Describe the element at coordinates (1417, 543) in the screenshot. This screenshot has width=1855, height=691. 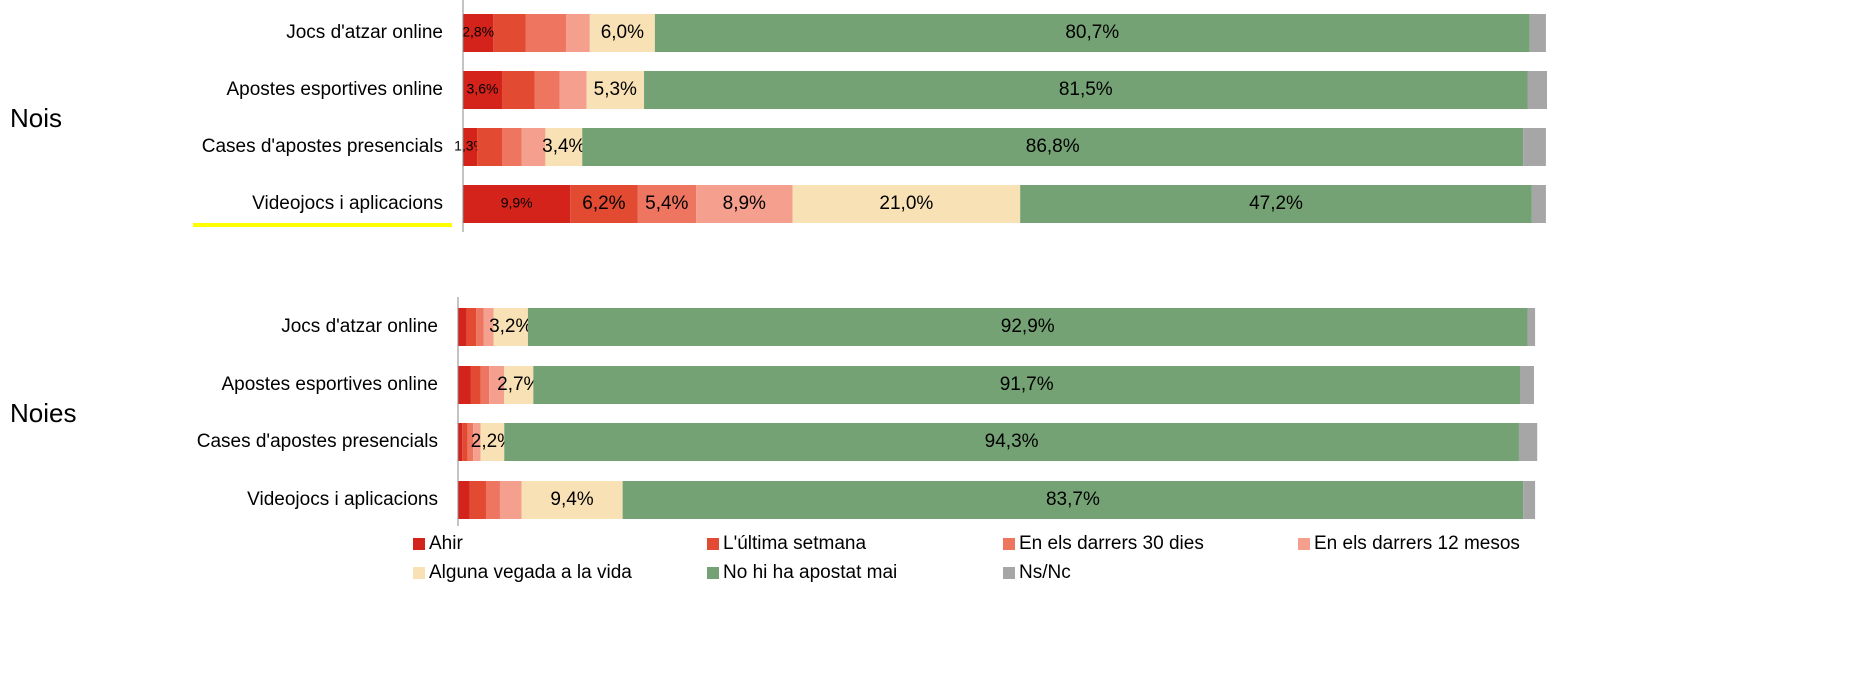
I see `legend-label: En els darrers 12 mesos` at that location.